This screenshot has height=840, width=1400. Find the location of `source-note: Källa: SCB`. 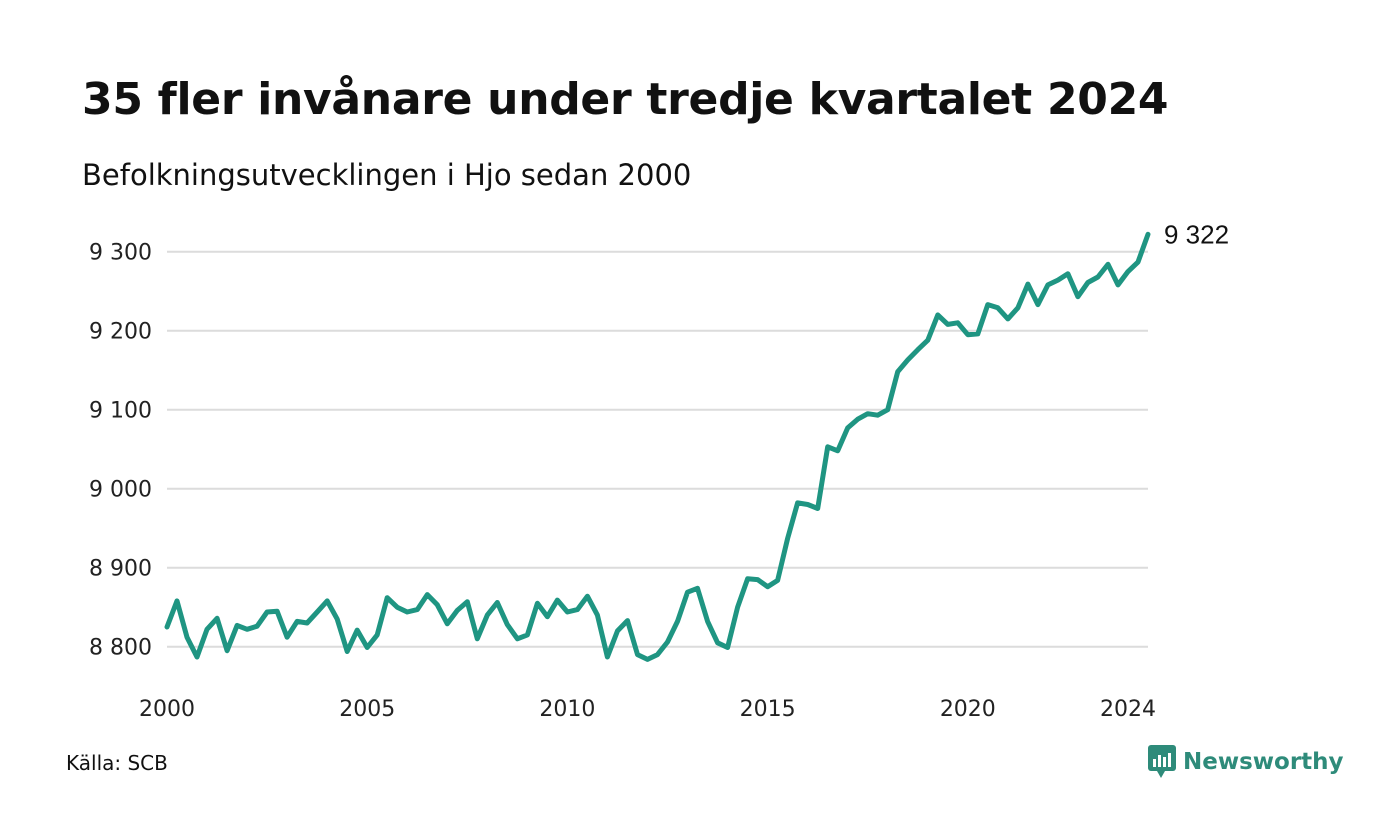

source-note: Källa: SCB is located at coordinates (117, 763).